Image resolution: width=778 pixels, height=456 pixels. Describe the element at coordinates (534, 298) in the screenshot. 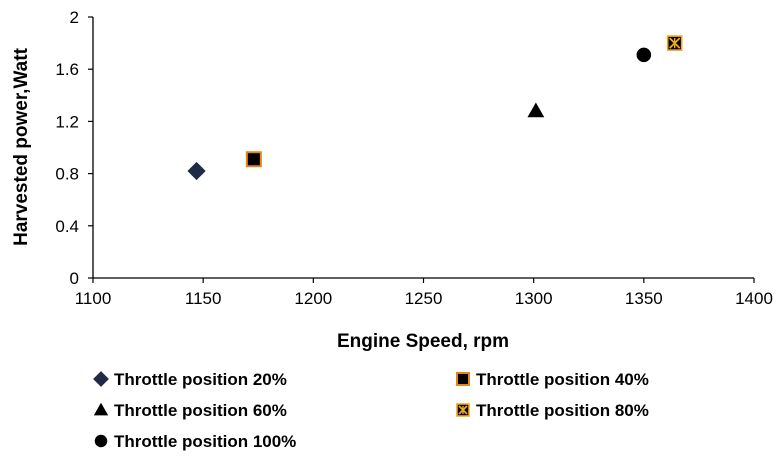

I see `x-tick-label: 1300` at that location.